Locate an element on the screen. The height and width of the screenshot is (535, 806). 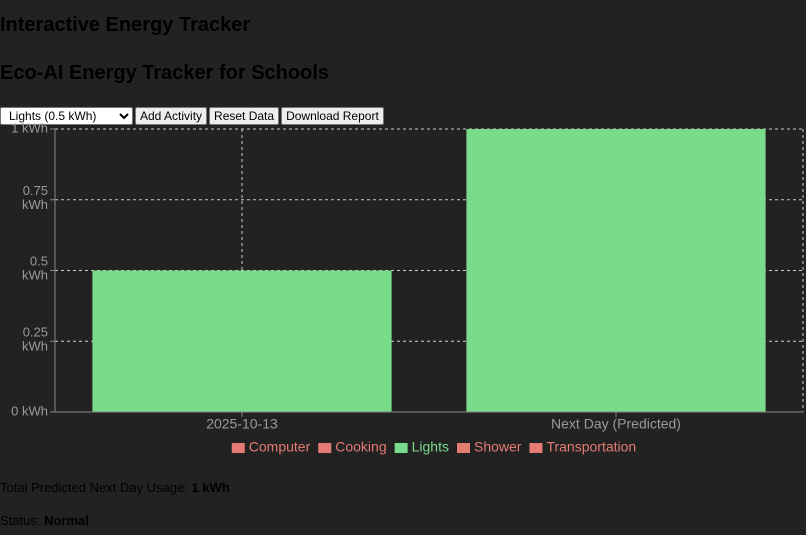
x-tick-label: 2025-10-13 is located at coordinates (242, 424).